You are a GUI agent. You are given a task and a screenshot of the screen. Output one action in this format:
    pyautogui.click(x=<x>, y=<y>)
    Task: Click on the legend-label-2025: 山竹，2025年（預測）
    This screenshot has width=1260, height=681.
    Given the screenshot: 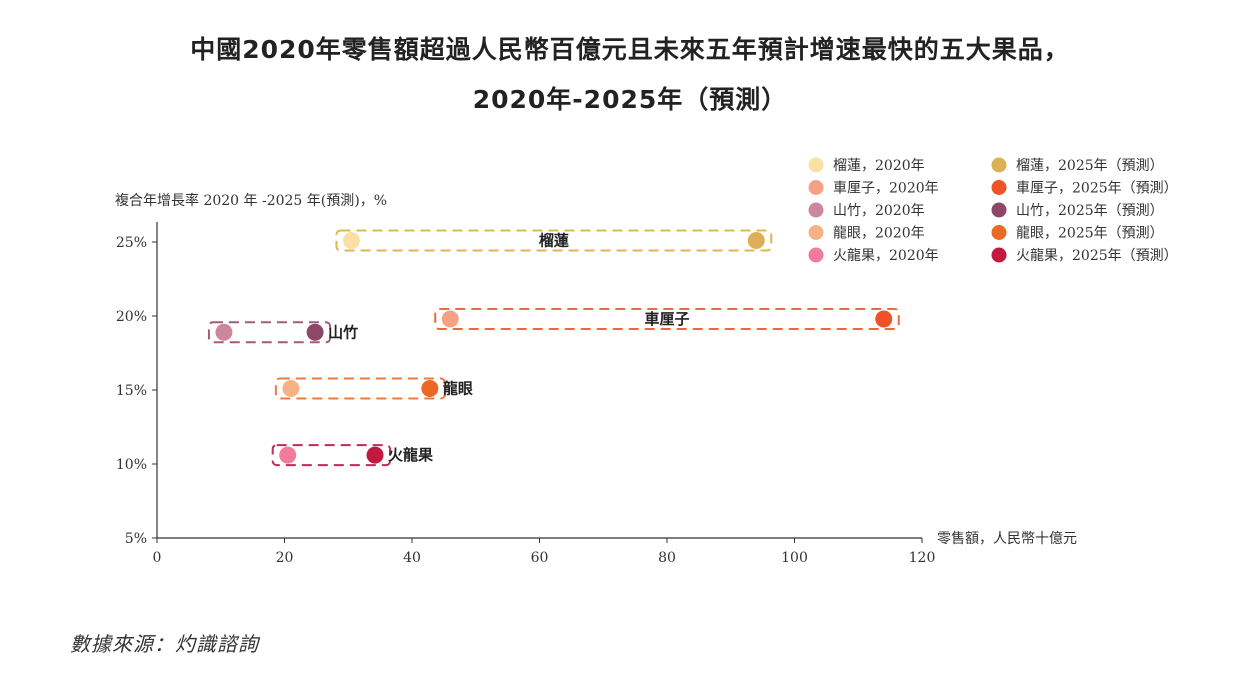 What is the action you would take?
    pyautogui.click(x=1090, y=211)
    